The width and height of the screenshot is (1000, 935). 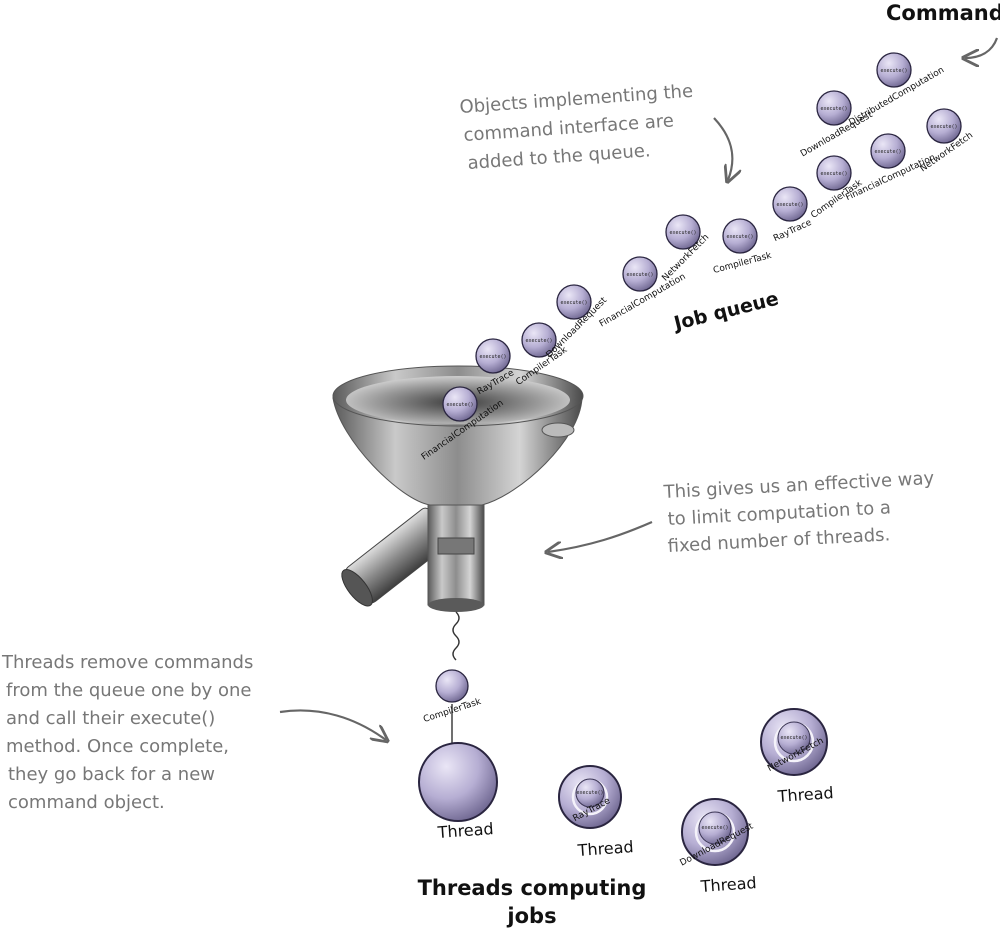 What do you see at coordinates (458, 782) in the screenshot?
I see `thread-circle` at bounding box center [458, 782].